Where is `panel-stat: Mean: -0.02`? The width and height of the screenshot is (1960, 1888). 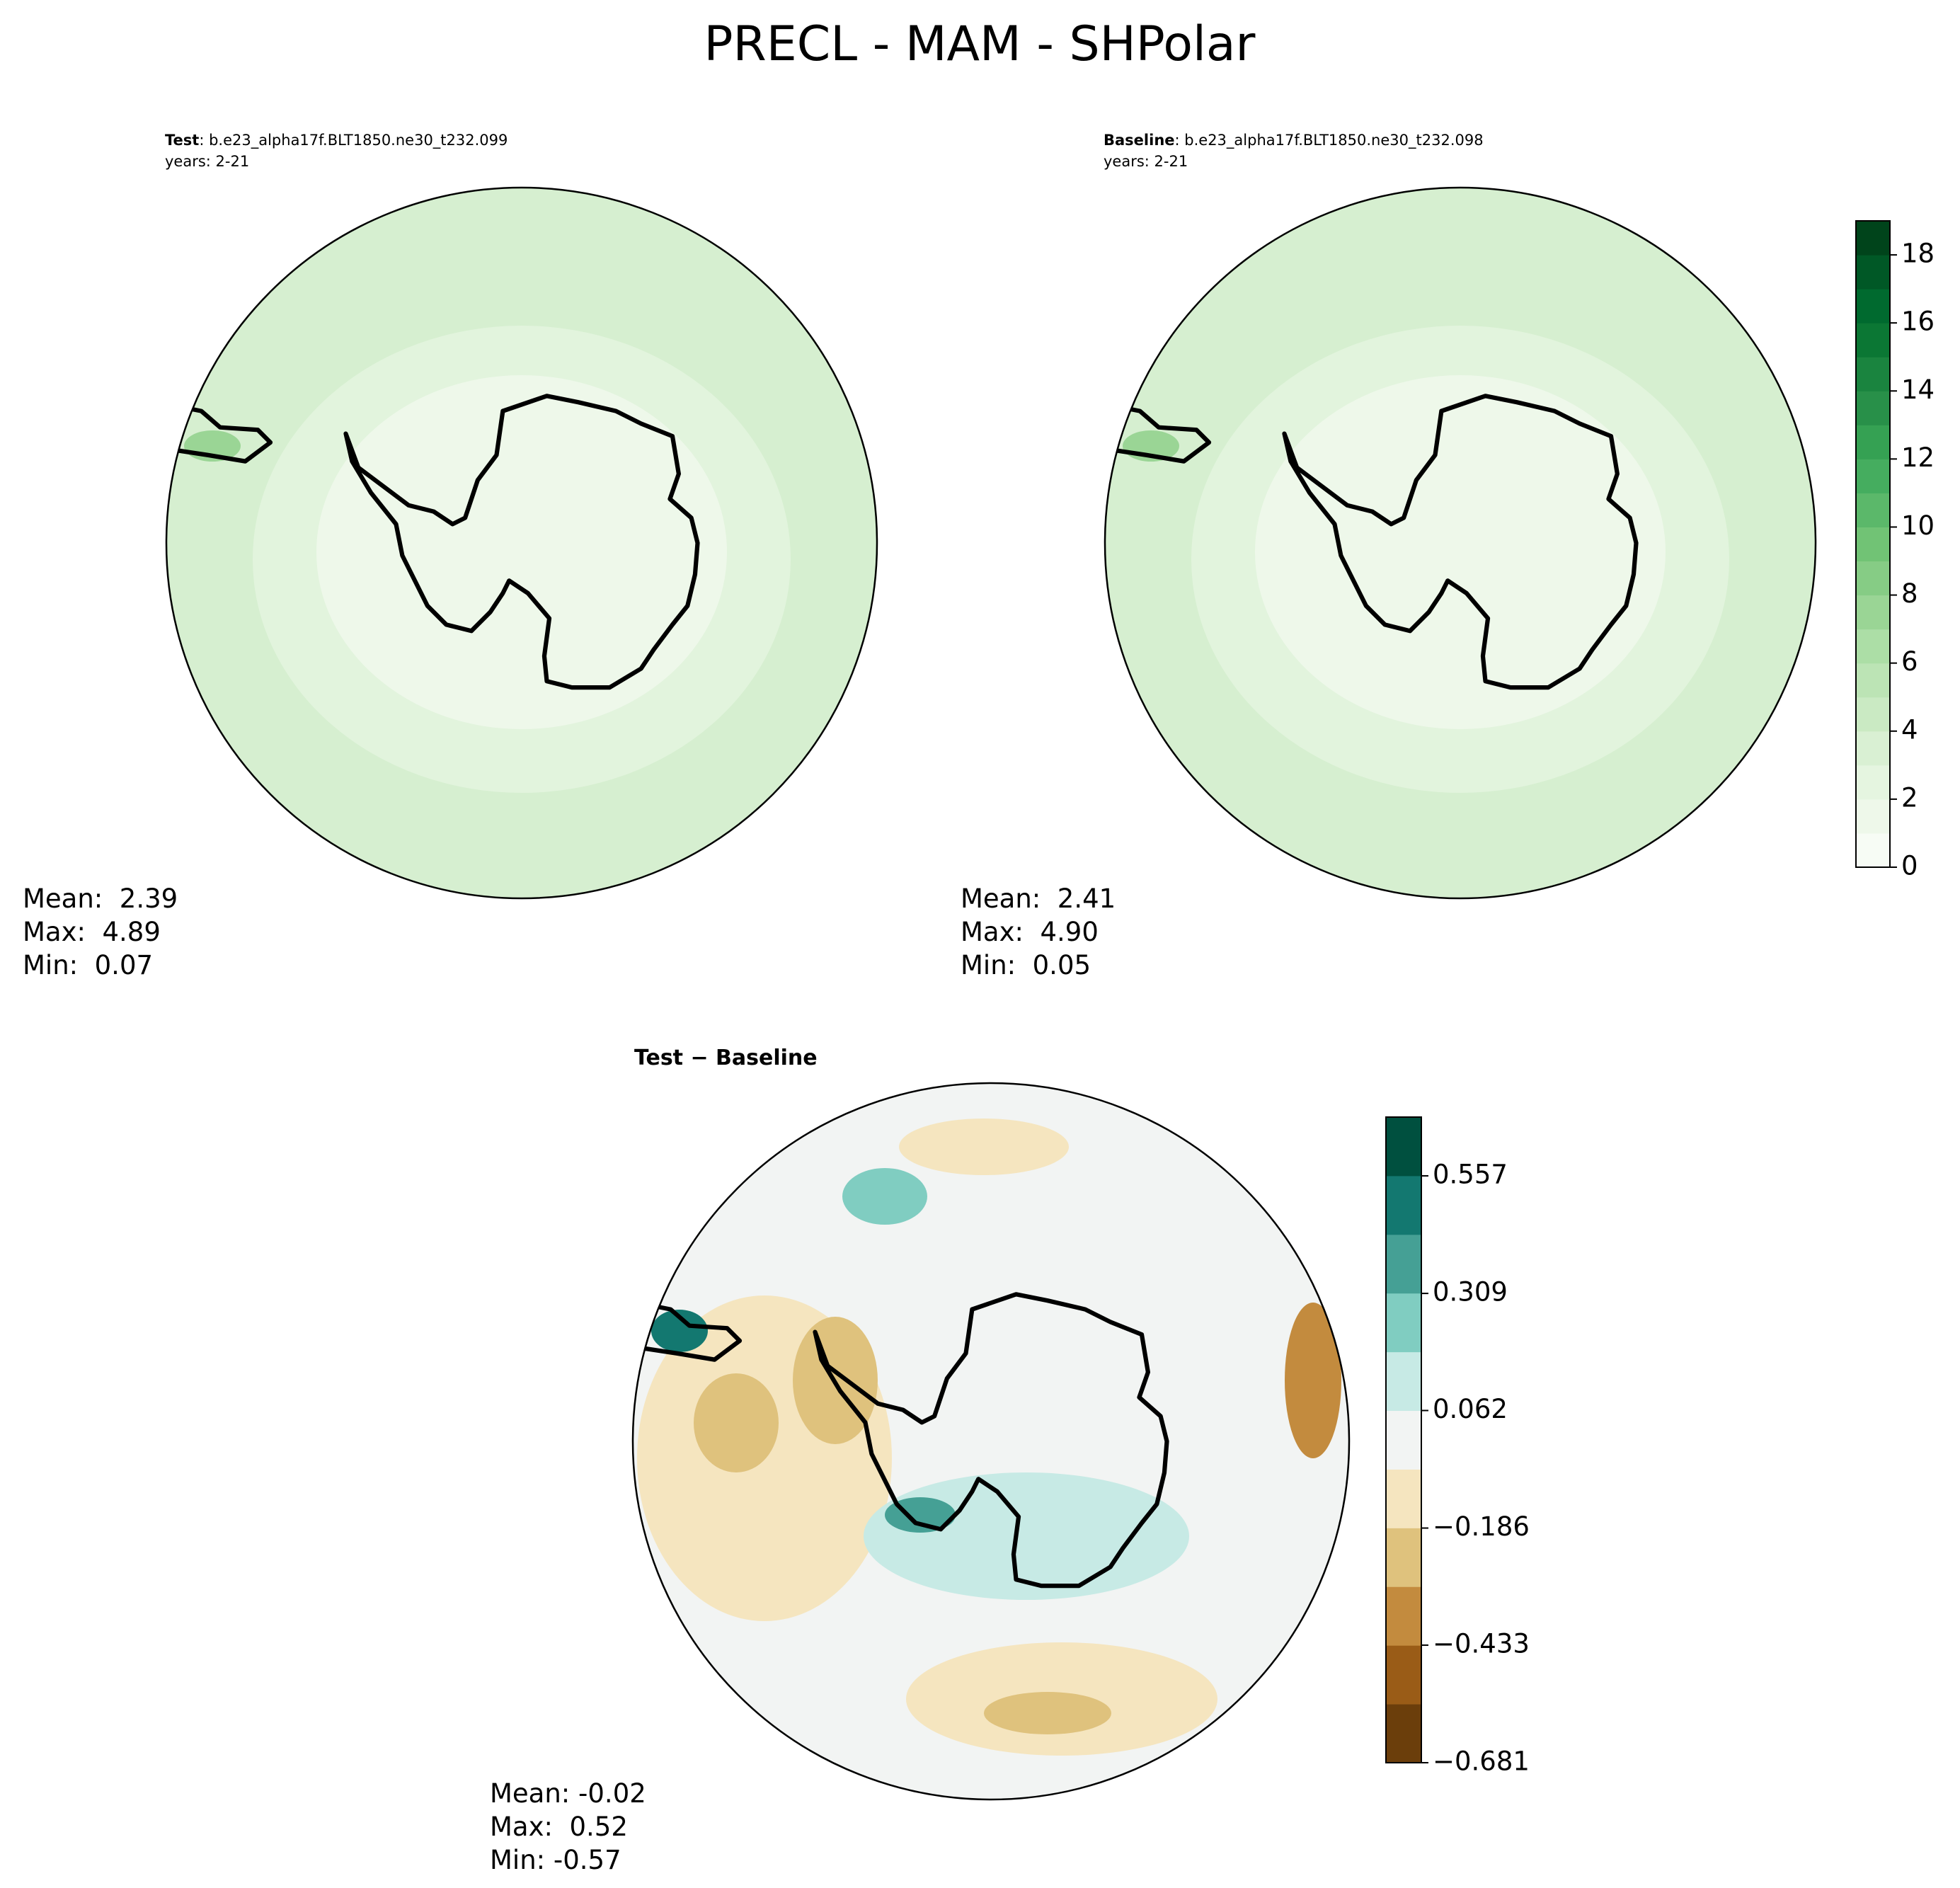
panel-stat: Mean: -0.02 is located at coordinates (568, 1794).